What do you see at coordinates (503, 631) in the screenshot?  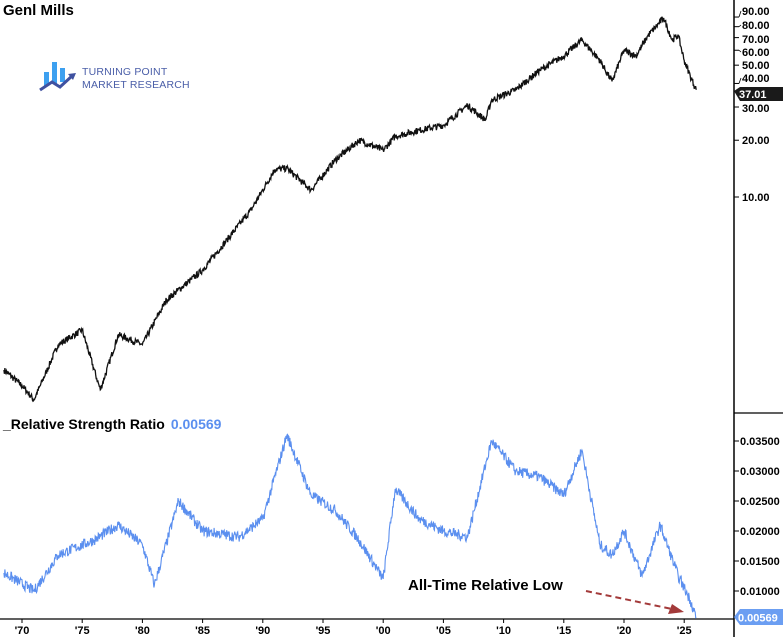 I see `x-tick-label: '10` at bounding box center [503, 631].